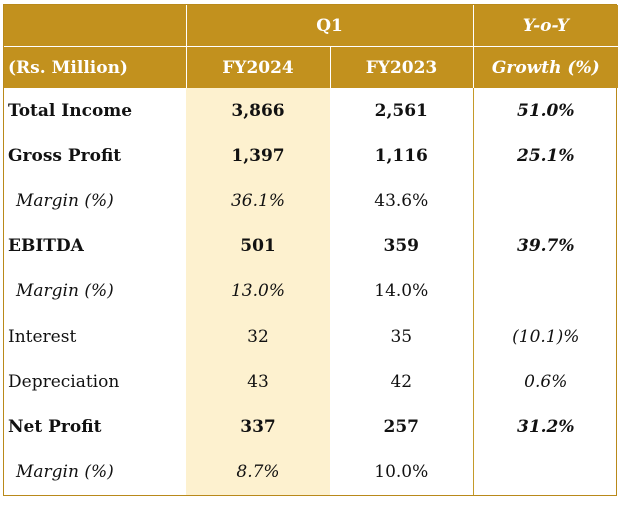 The image size is (619, 507). I want to click on table-row: Interest 32 35 (10.1)%, so click(311, 337).